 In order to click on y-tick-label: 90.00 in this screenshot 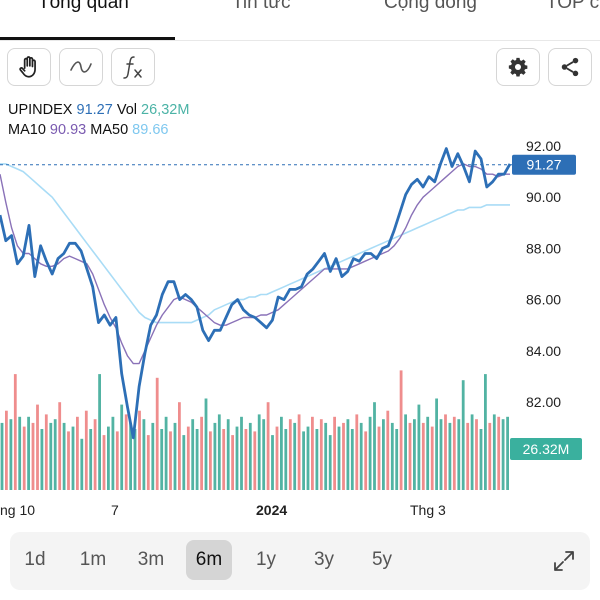, I will do `click(543, 197)`.